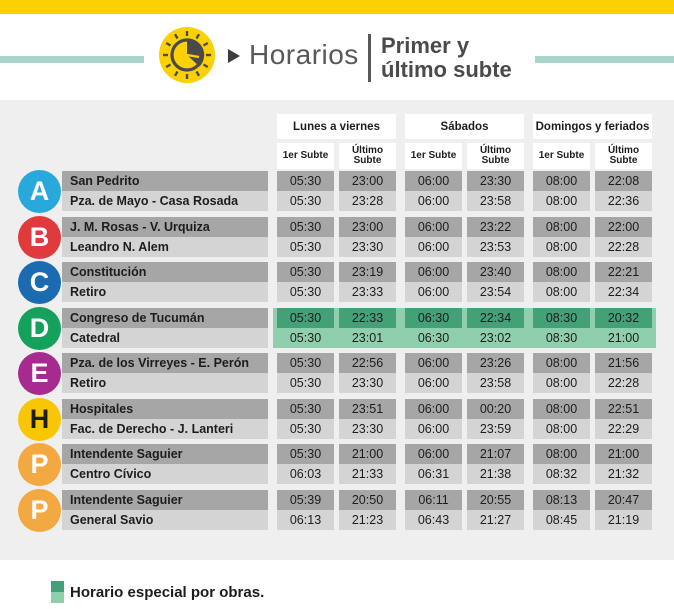 Image resolution: width=674 pixels, height=609 pixels. I want to click on time-cell: 20:32, so click(623, 317).